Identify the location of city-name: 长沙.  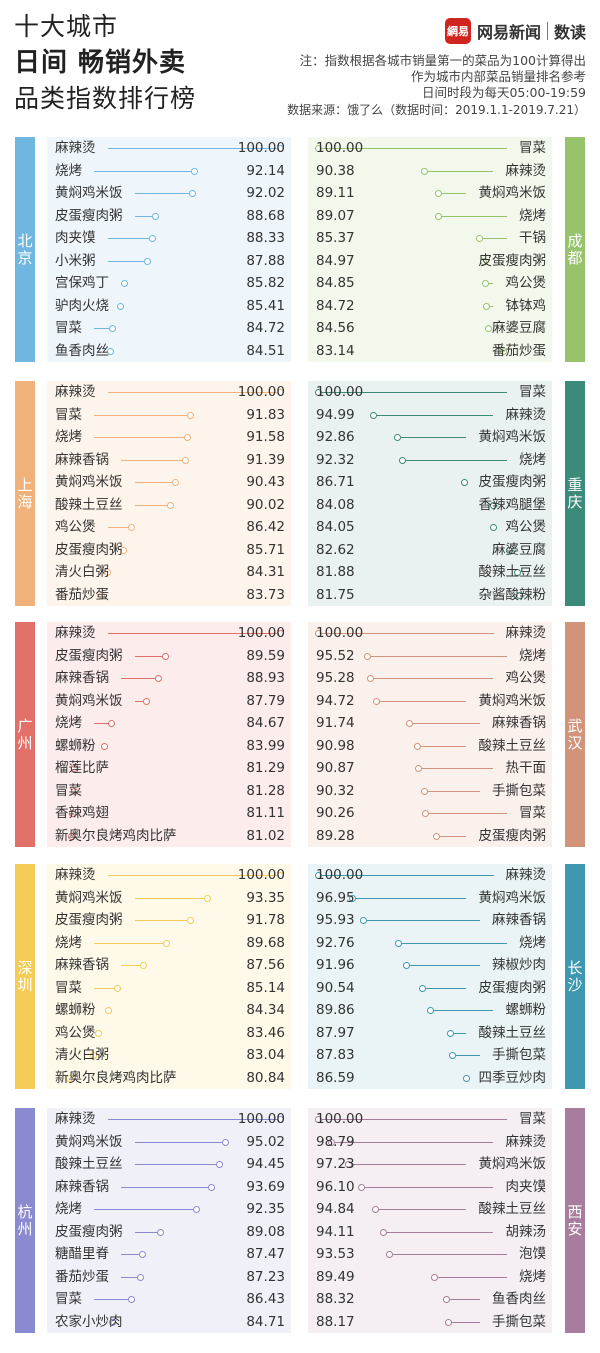
(574, 976).